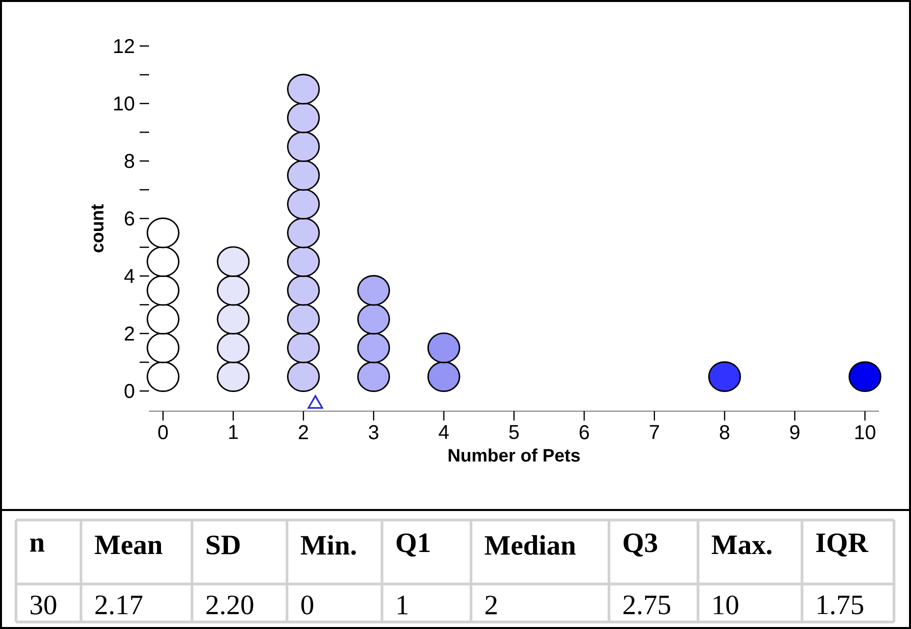  Describe the element at coordinates (842, 545) in the screenshot. I see `text: IQR` at that location.